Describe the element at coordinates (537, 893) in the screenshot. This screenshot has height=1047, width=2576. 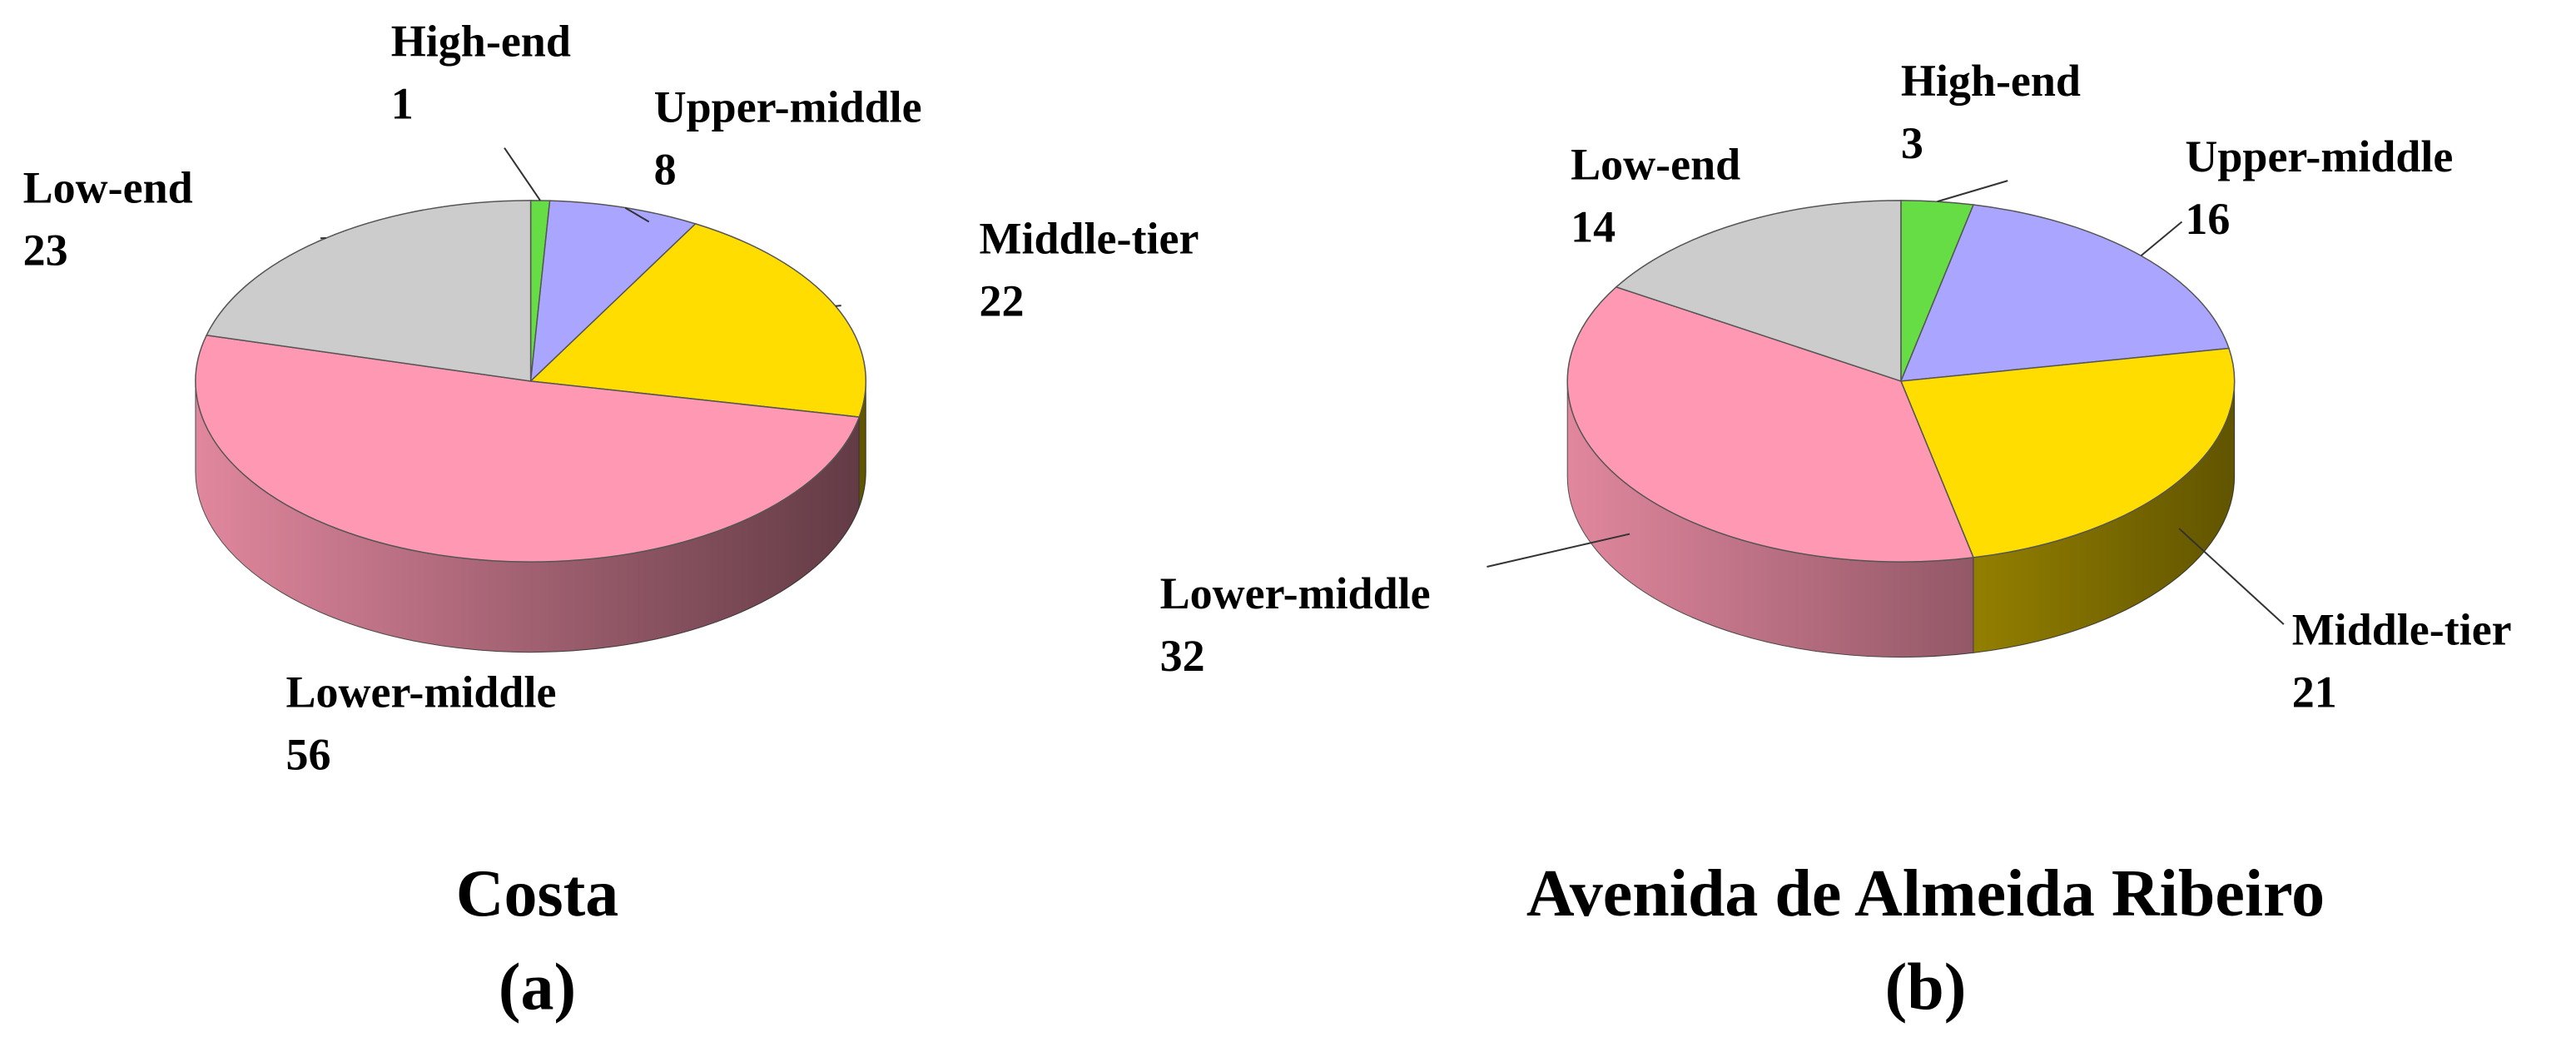
I see `chart-title: Costa` at that location.